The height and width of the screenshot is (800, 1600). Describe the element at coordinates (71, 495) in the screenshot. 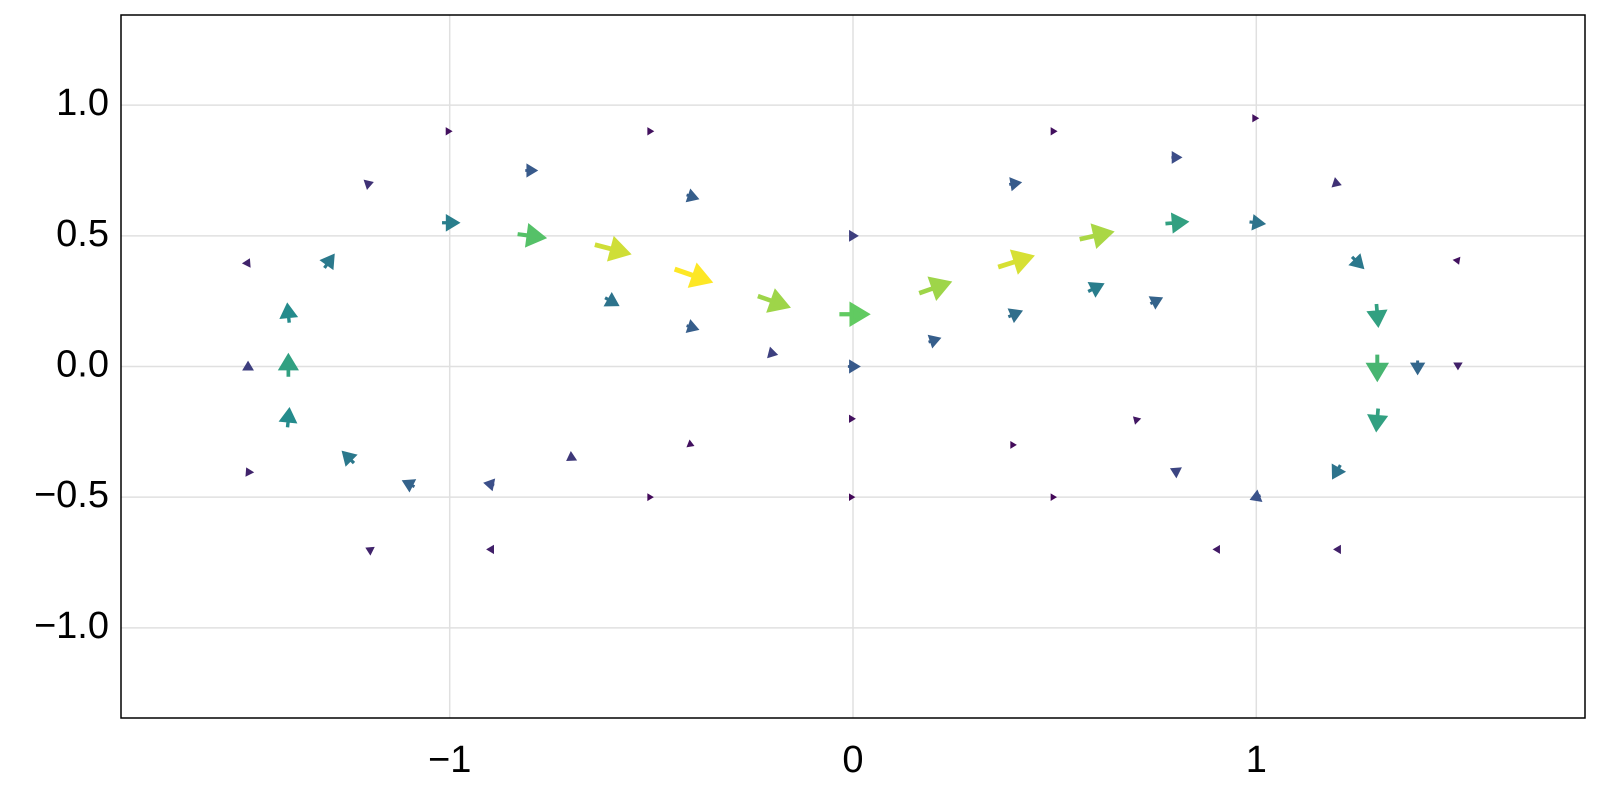

I see `y-tick-label: −0.5` at that location.